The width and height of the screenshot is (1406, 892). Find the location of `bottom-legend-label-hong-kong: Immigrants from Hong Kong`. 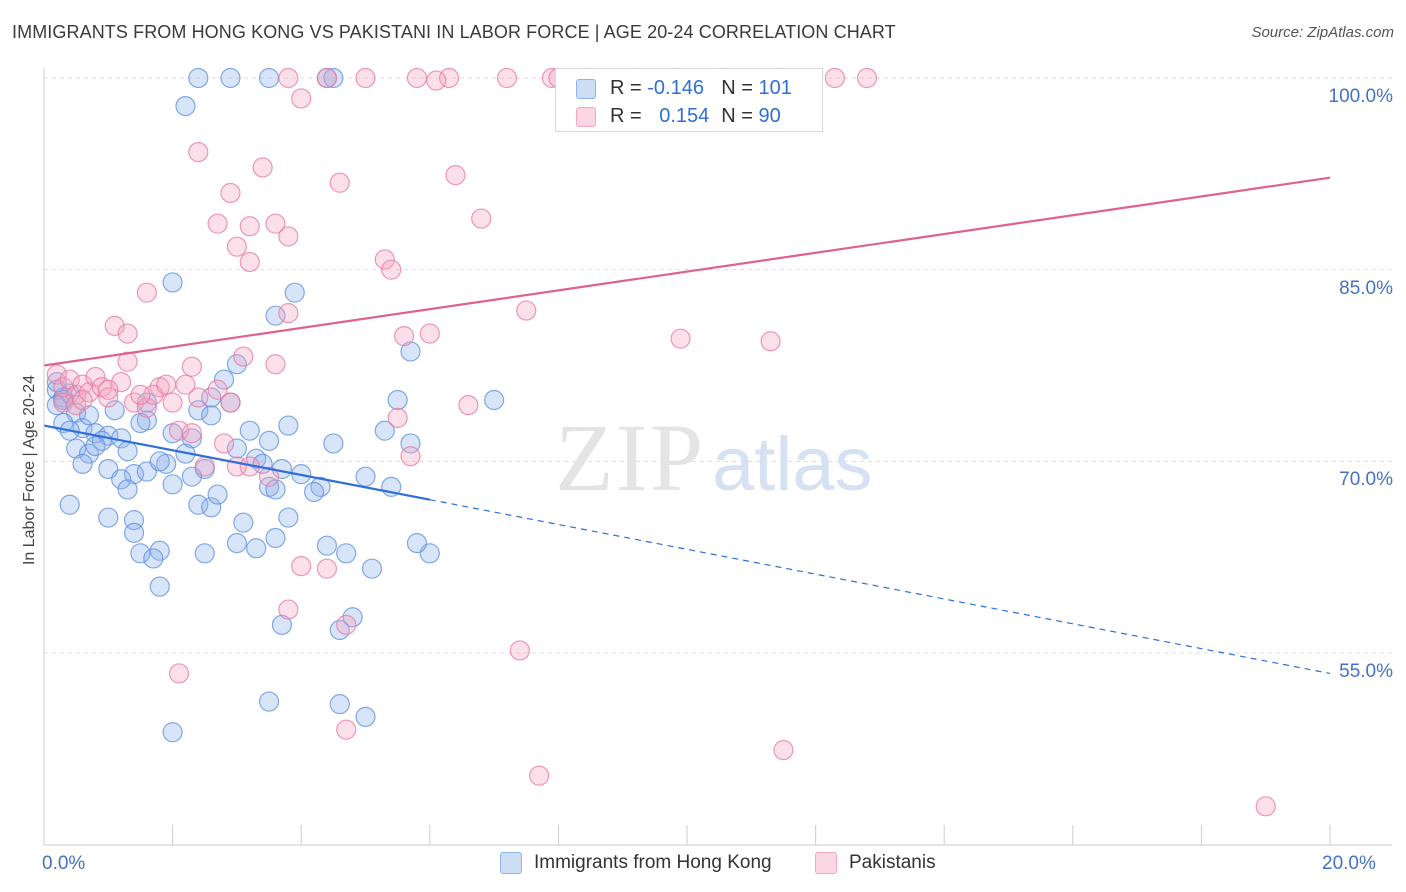

bottom-legend-label-hong-kong: Immigrants from Hong Kong is located at coordinates (653, 862).